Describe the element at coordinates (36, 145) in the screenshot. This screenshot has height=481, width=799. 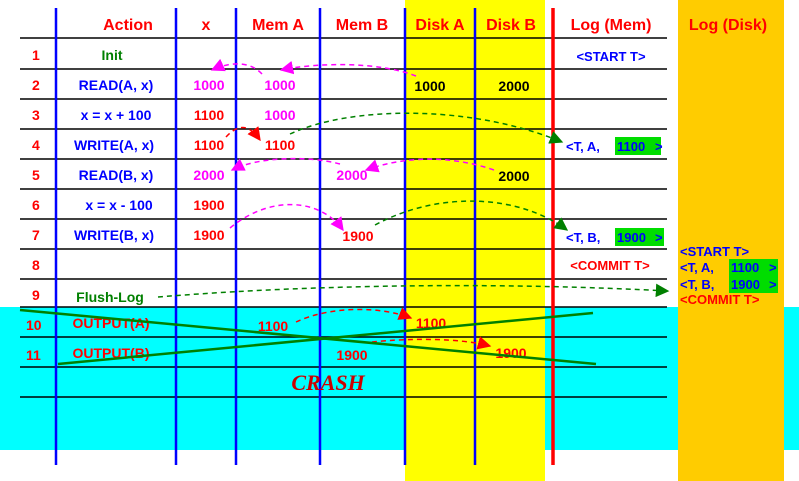
I see `row-number: 4` at that location.